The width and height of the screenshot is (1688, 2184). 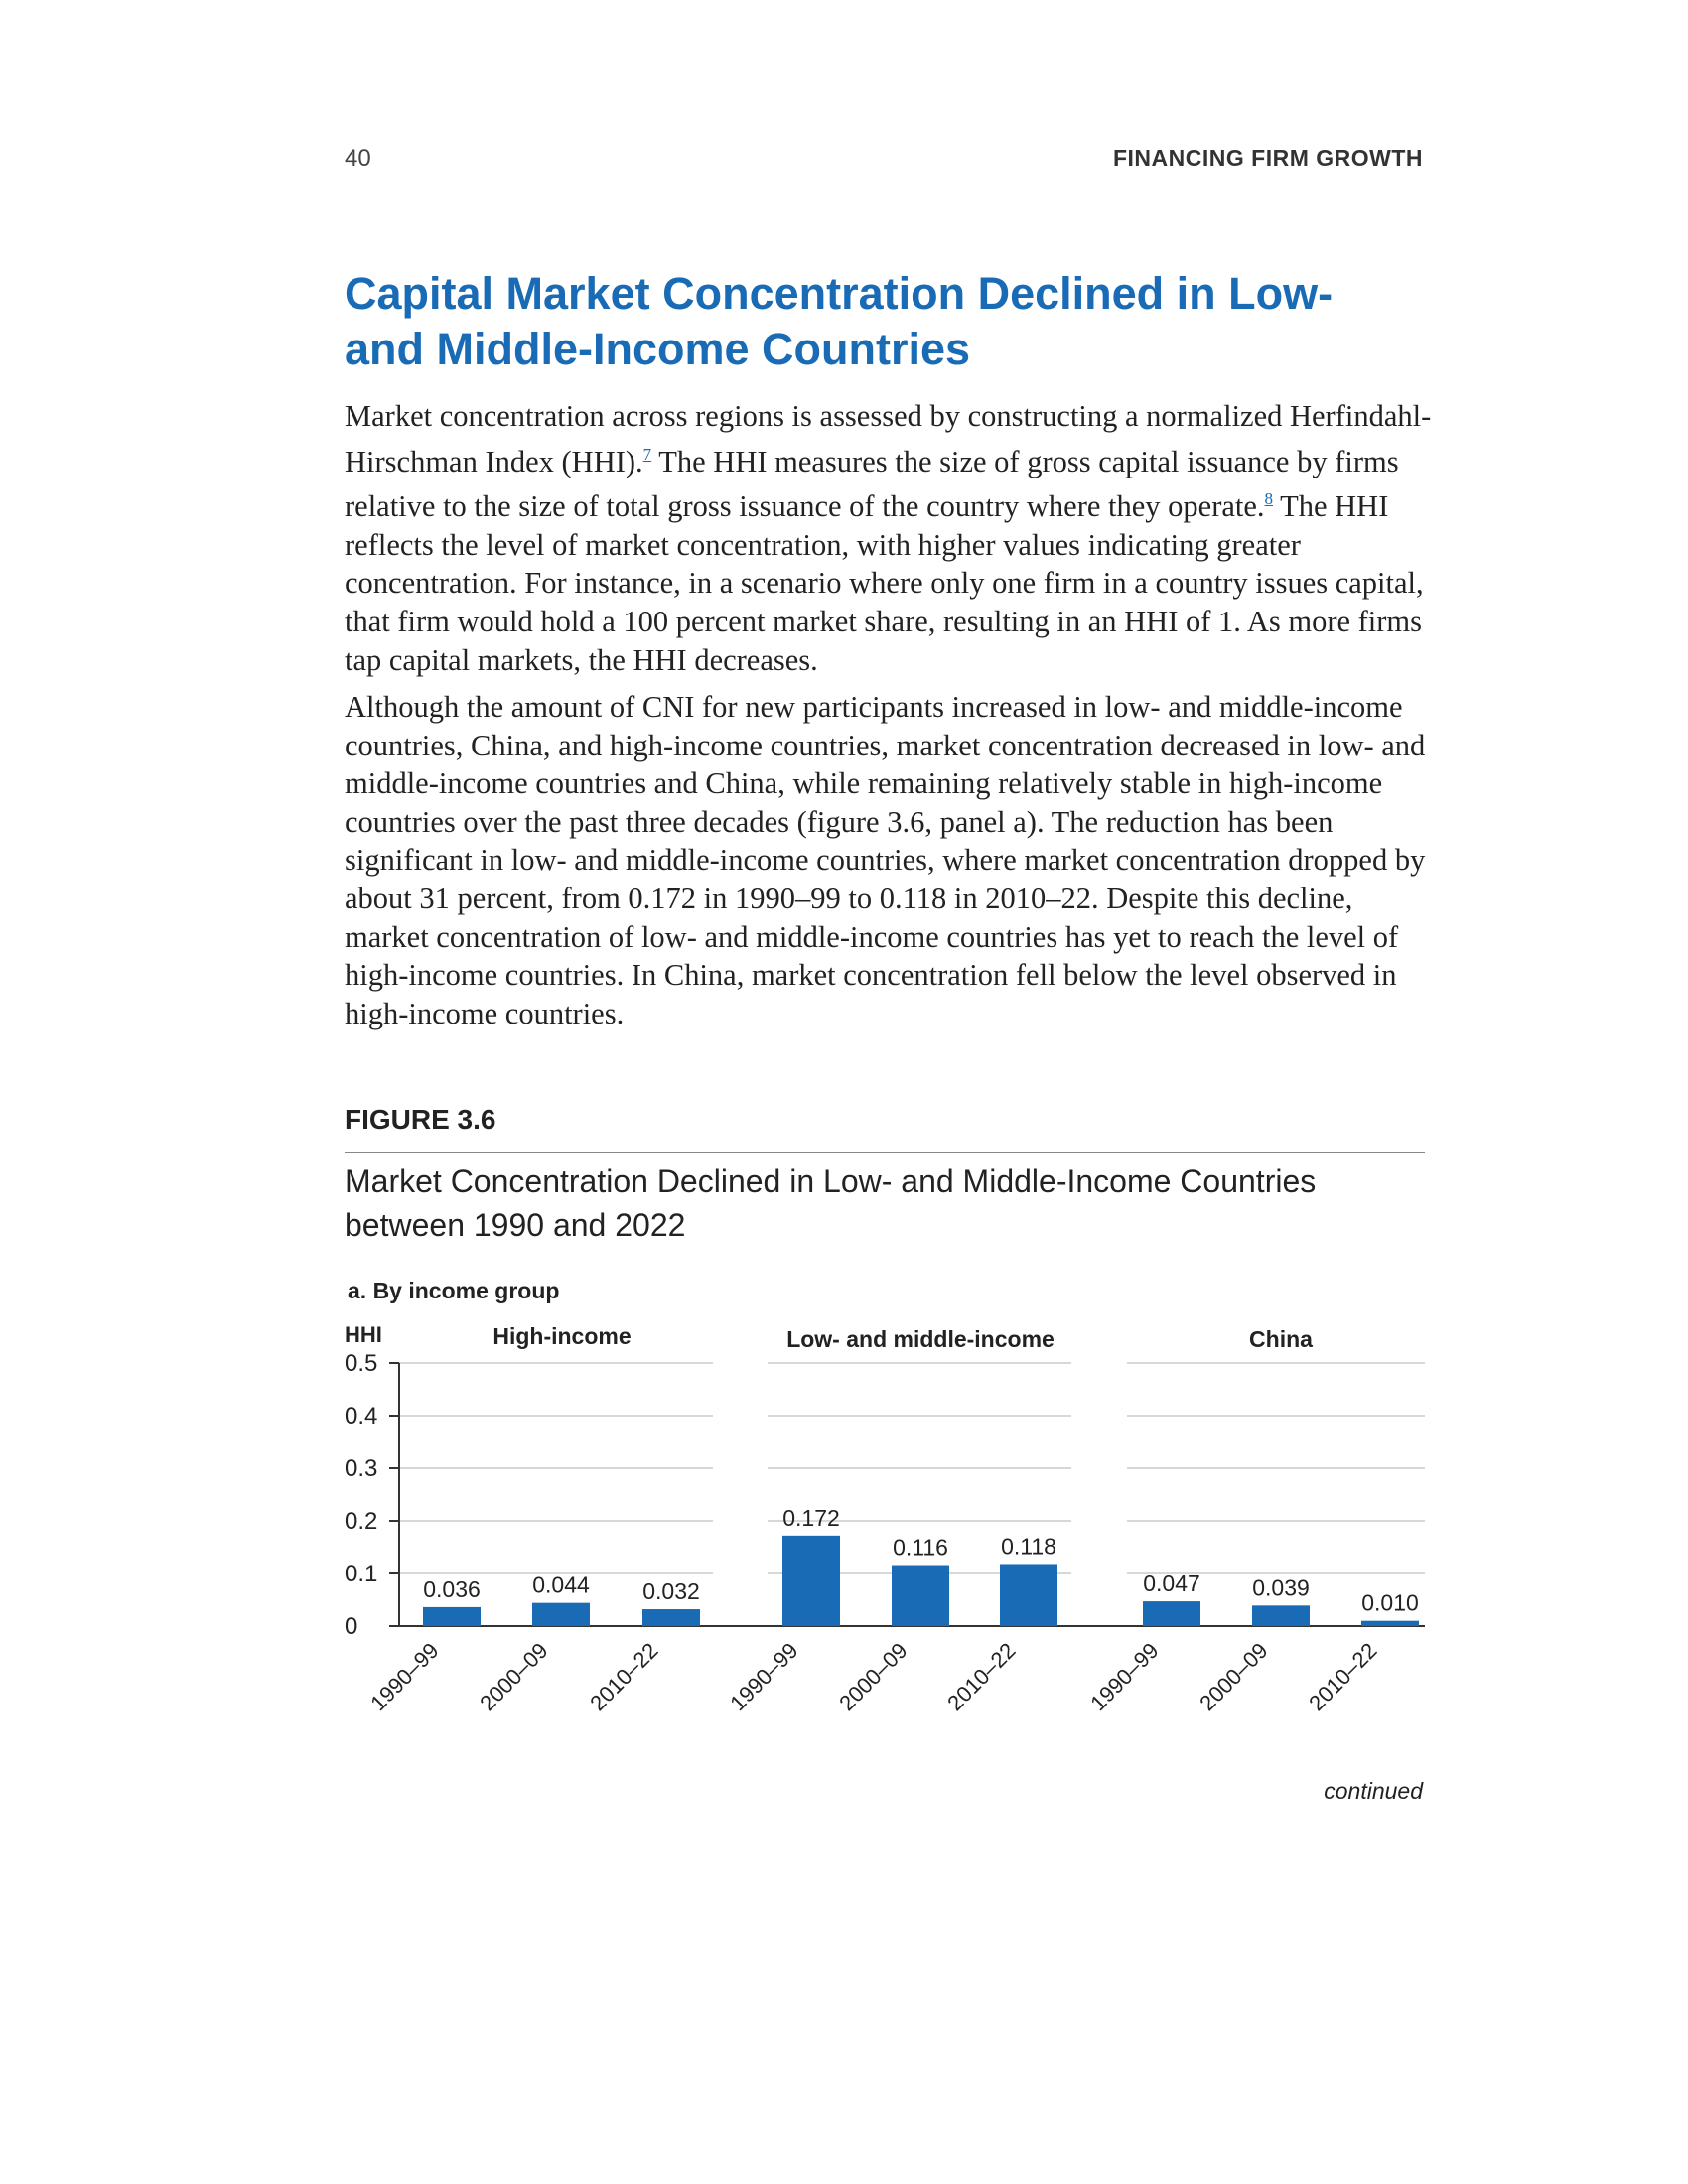 What do you see at coordinates (363, 1334) in the screenshot?
I see `y-axis-title: HHI` at bounding box center [363, 1334].